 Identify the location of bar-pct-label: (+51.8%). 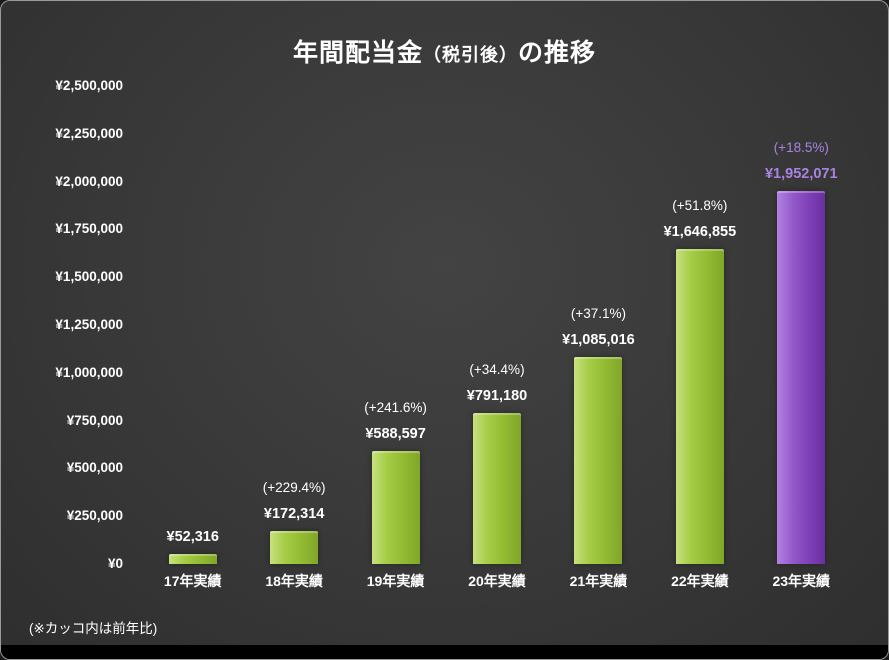
(700, 206).